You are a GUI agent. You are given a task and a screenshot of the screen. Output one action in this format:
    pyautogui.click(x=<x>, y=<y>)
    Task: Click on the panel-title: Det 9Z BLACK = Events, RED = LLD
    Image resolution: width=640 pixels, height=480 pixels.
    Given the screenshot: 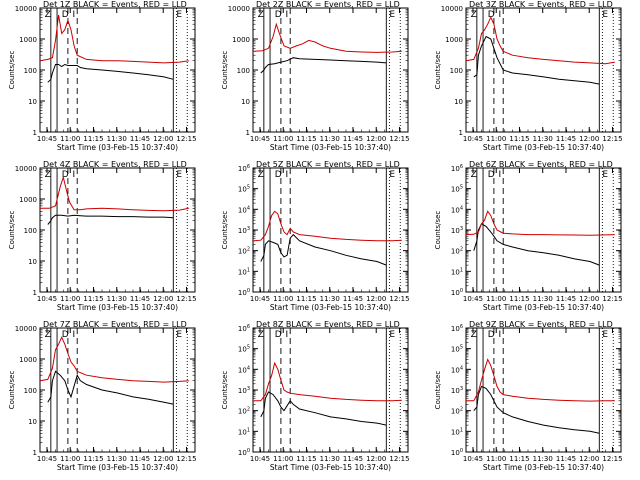 What is the action you would take?
    pyautogui.click(x=541, y=324)
    